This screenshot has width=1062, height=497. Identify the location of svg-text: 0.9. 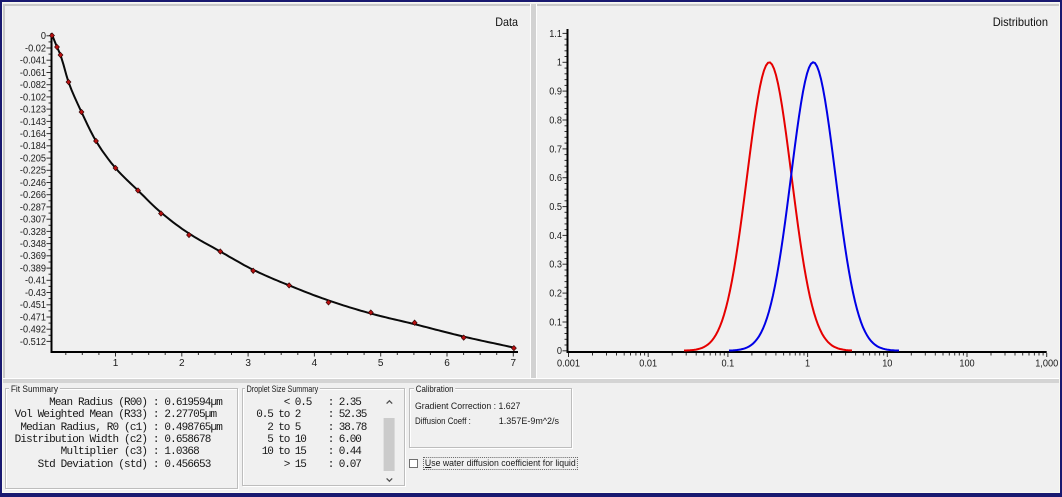
(555, 92).